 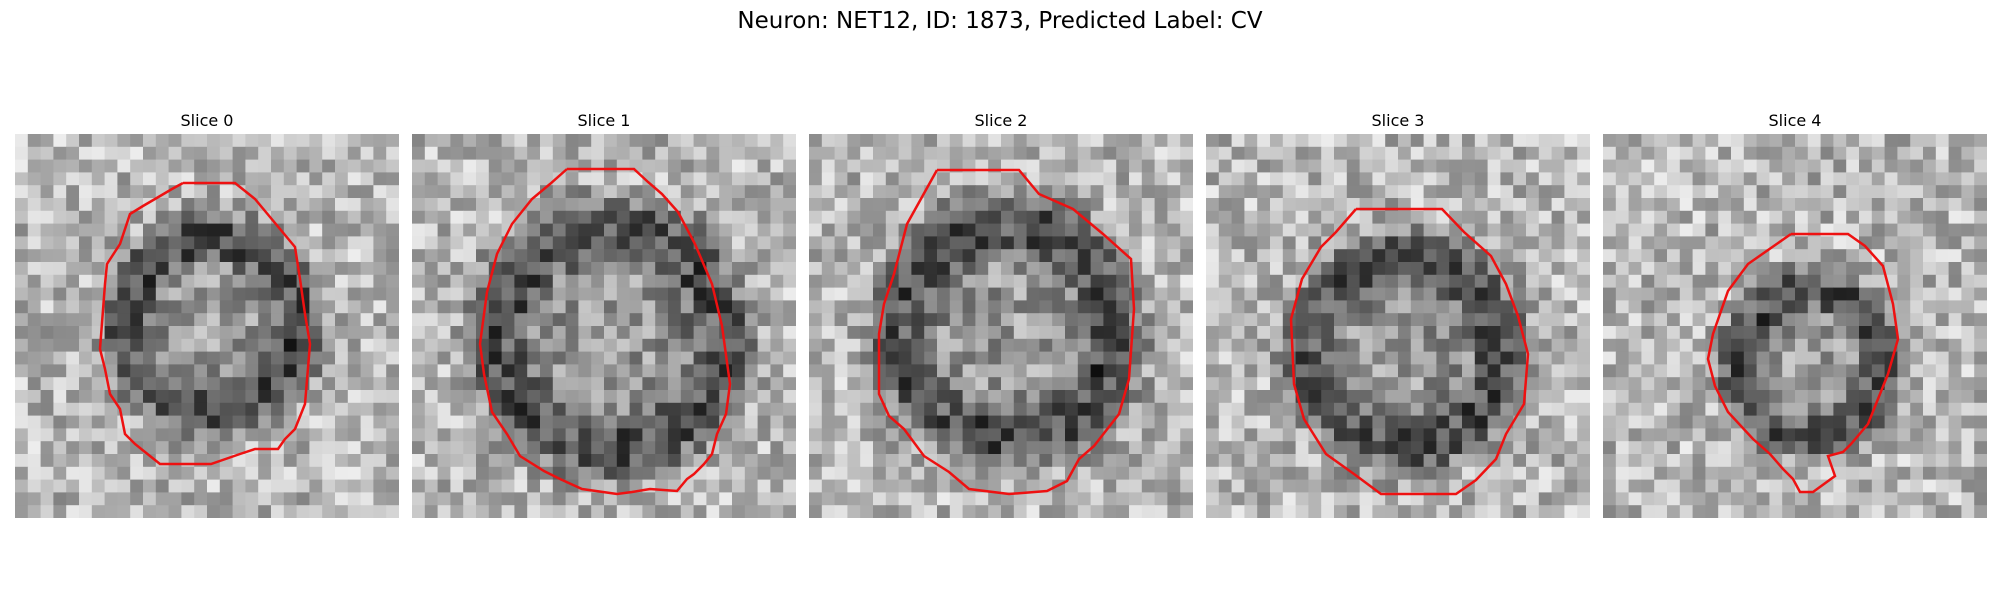 I want to click on slice-panel-3: Slice 3, so click(x=1398, y=313).